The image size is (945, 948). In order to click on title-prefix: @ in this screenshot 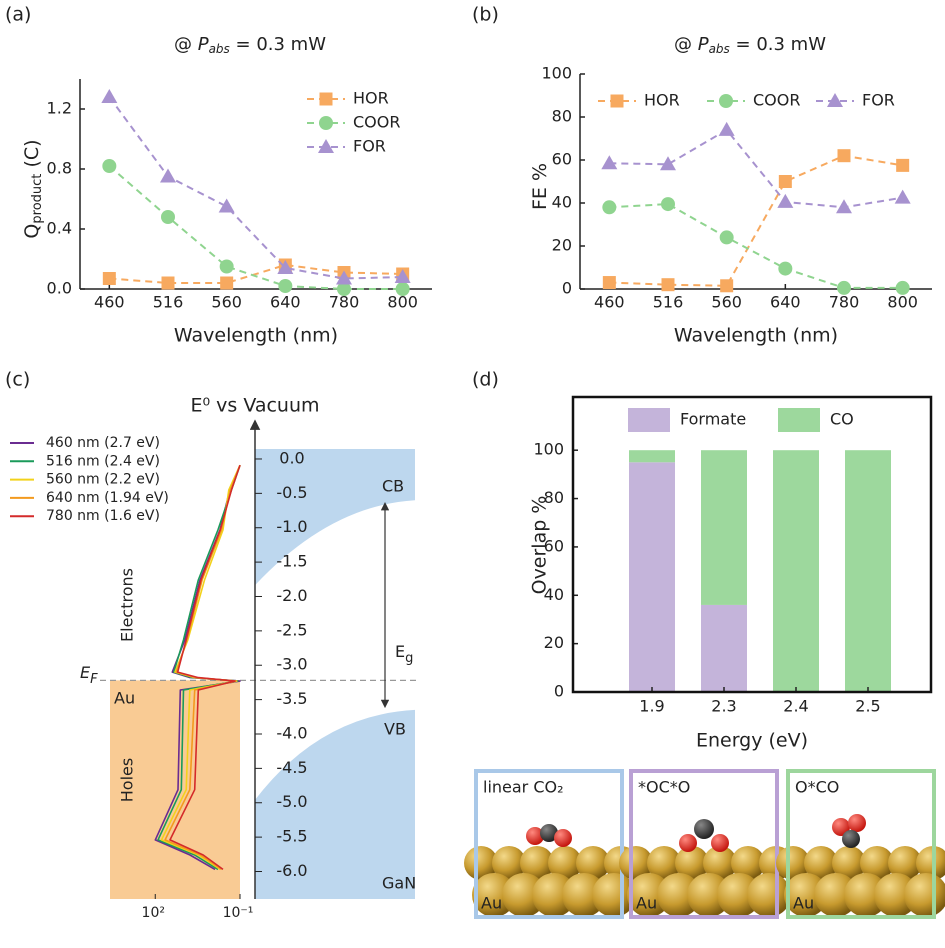, I will do `click(686, 44)`.